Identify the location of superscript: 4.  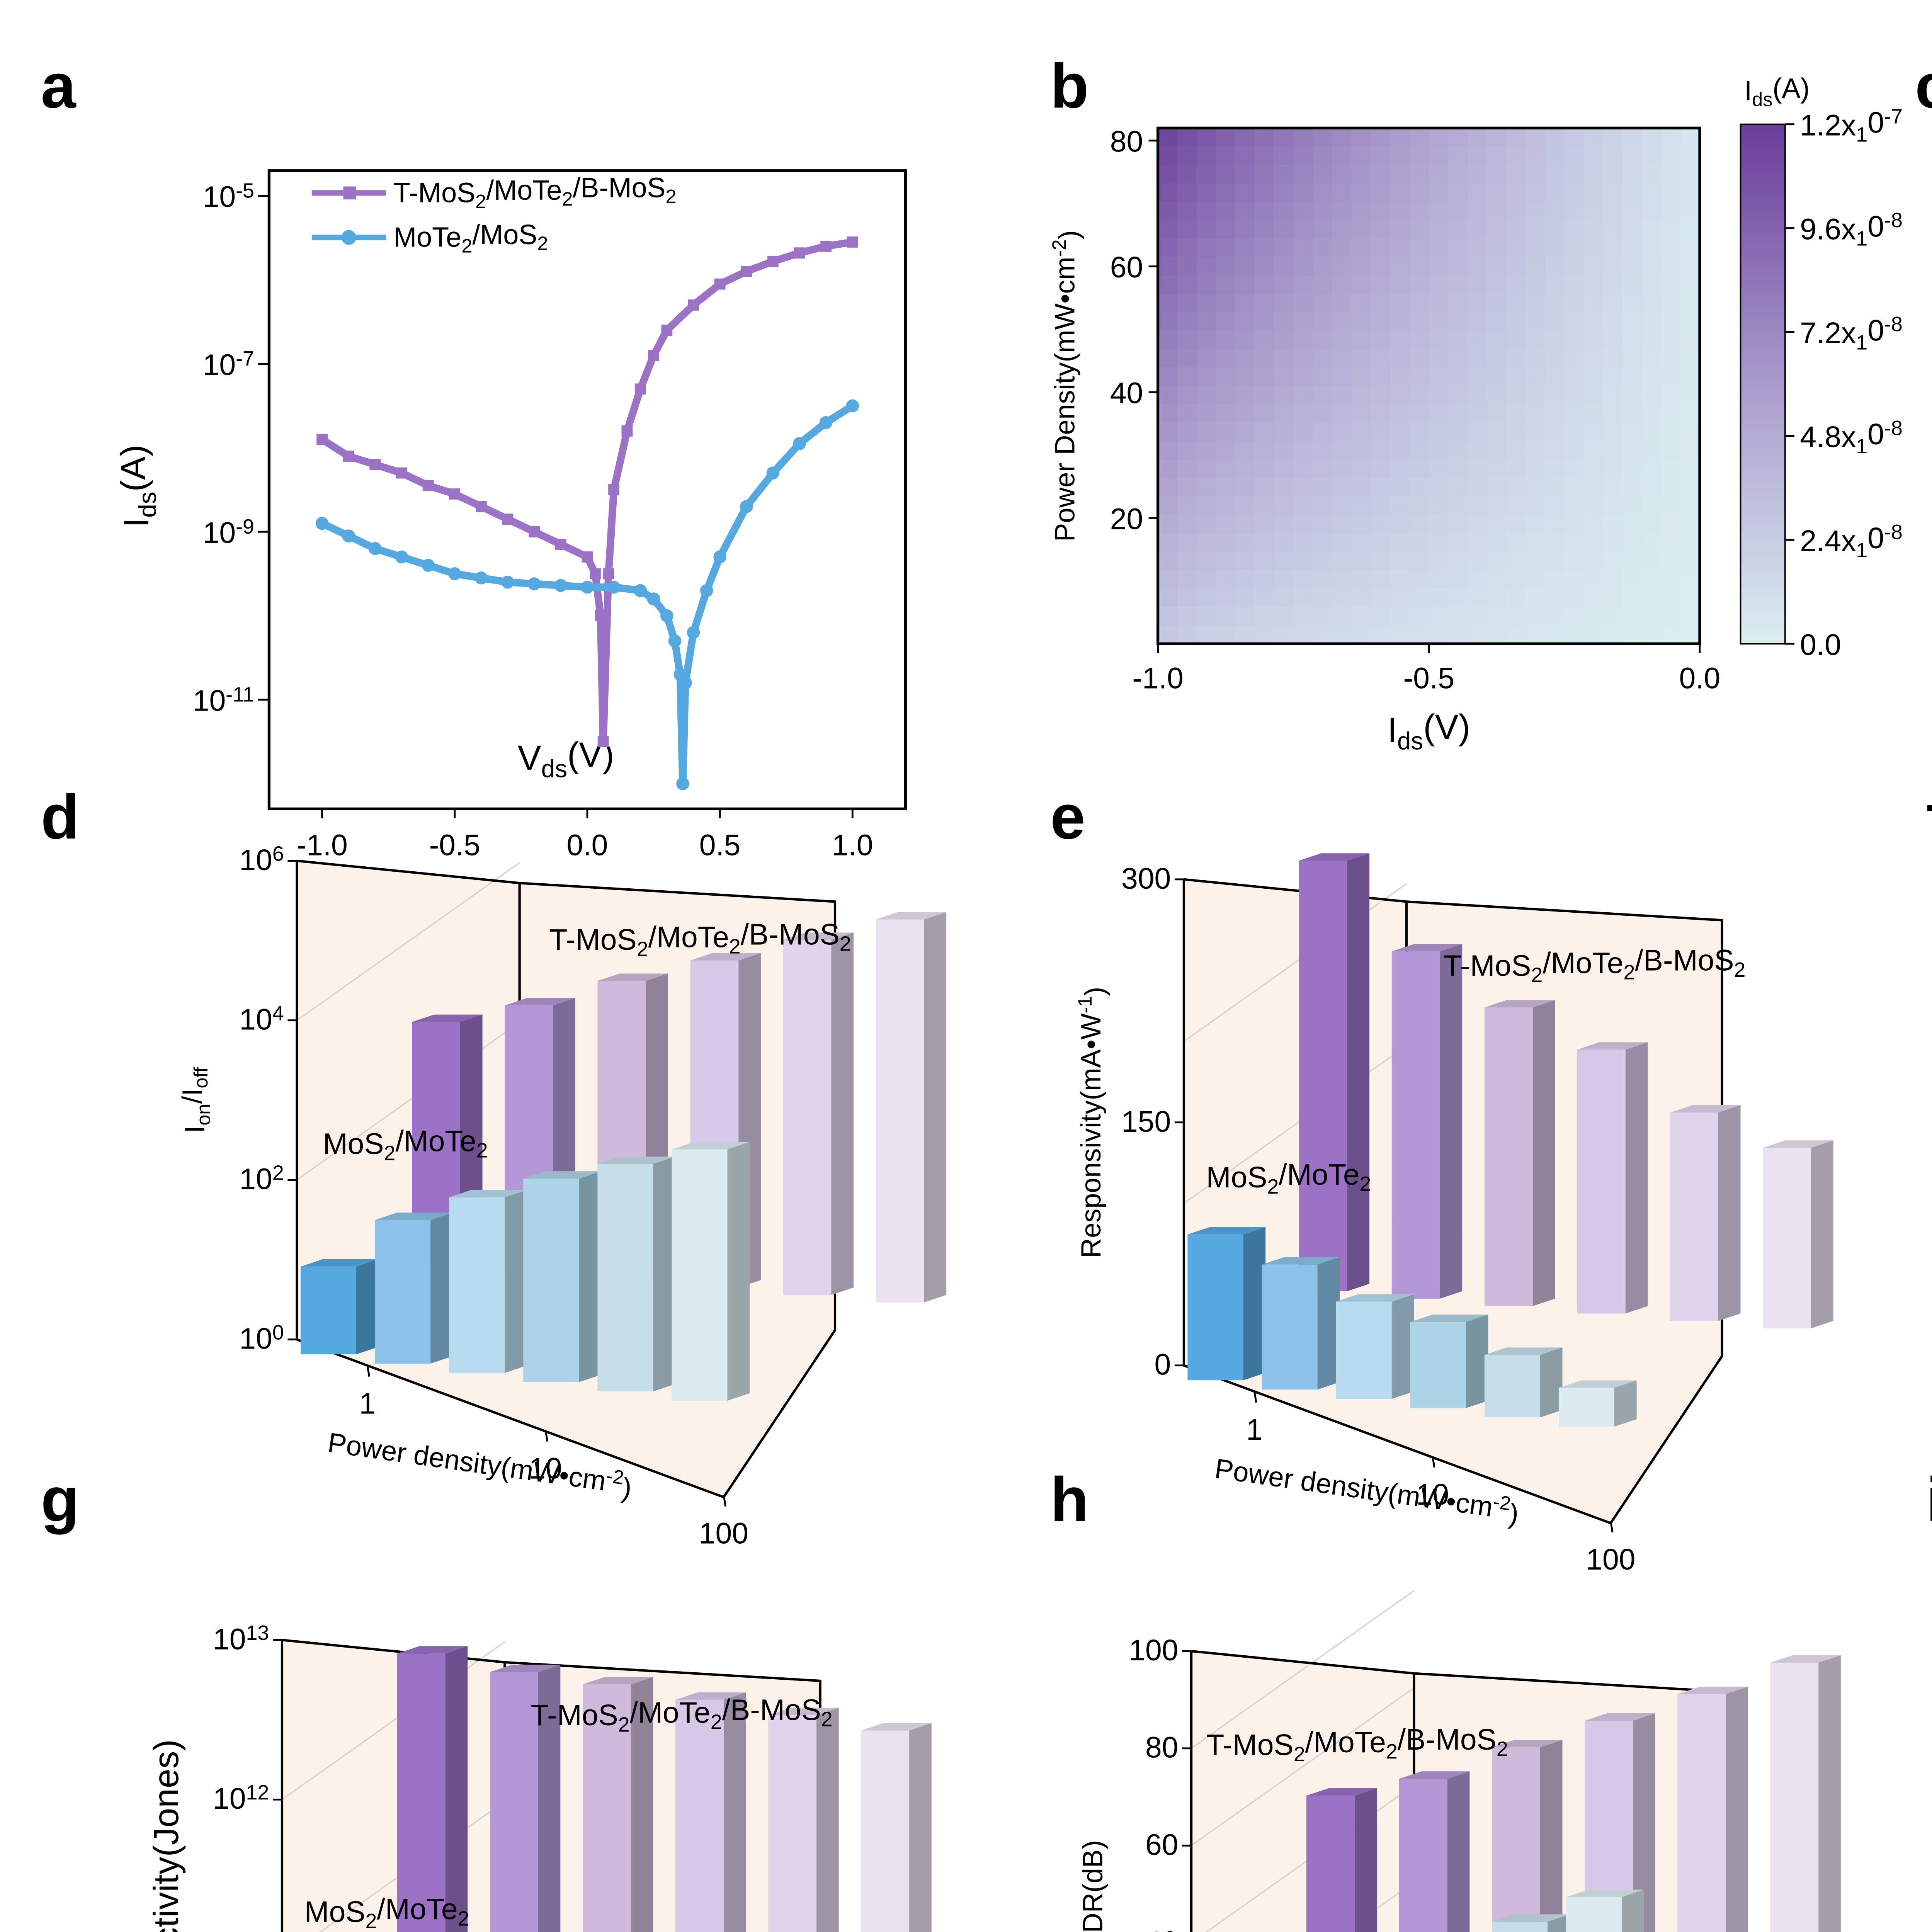
(278, 1013).